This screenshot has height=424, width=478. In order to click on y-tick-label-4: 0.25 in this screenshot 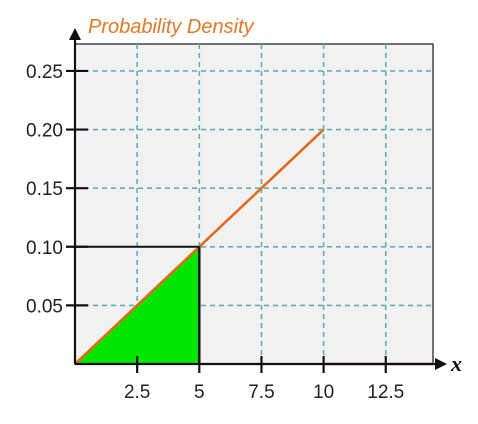, I will do `click(44, 72)`.